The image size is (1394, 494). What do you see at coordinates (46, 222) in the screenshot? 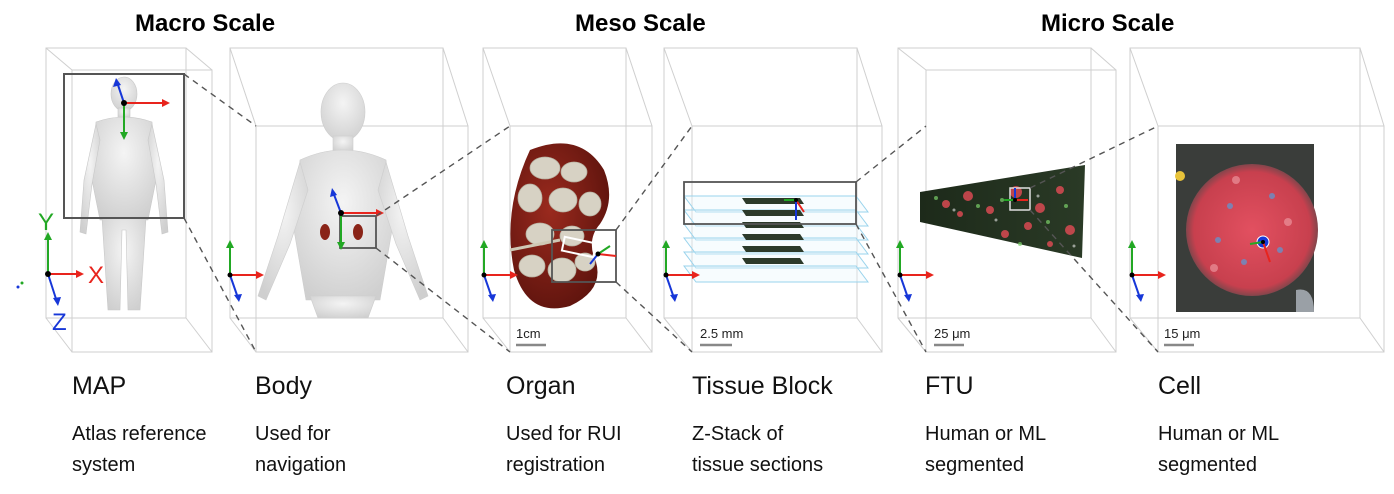
I see `axis-y-label: Y` at bounding box center [46, 222].